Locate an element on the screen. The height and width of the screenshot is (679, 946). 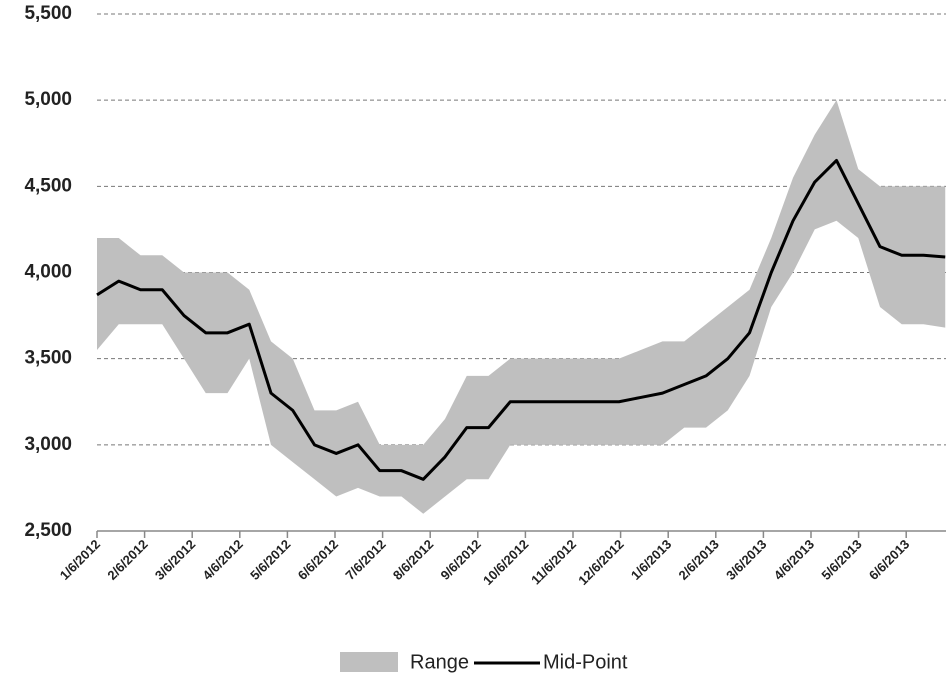
x-tick-label: 1/6/2012 is located at coordinates (80, 560).